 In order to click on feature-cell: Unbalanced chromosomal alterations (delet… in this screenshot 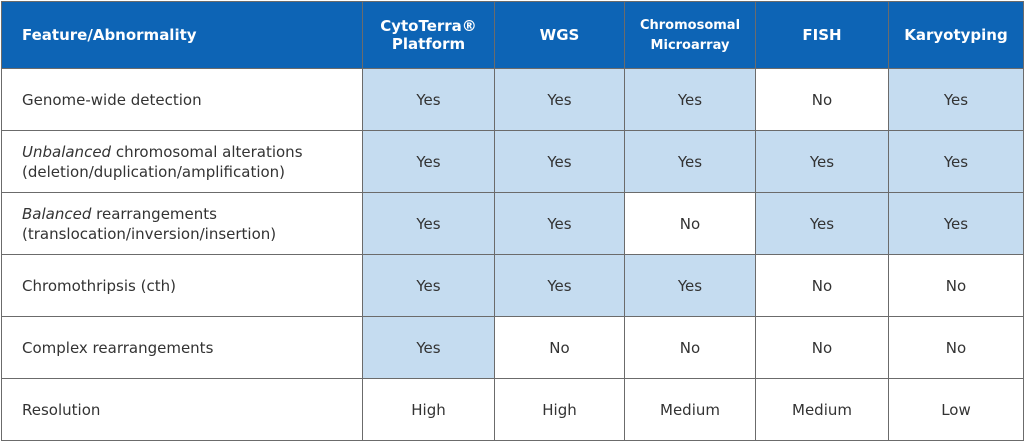, I will do `click(182, 161)`.